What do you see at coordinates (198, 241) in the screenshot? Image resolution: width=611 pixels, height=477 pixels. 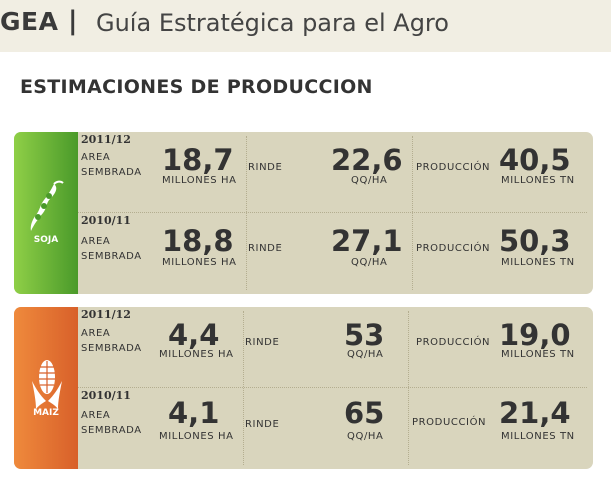 I see `area-value: 18,8` at bounding box center [198, 241].